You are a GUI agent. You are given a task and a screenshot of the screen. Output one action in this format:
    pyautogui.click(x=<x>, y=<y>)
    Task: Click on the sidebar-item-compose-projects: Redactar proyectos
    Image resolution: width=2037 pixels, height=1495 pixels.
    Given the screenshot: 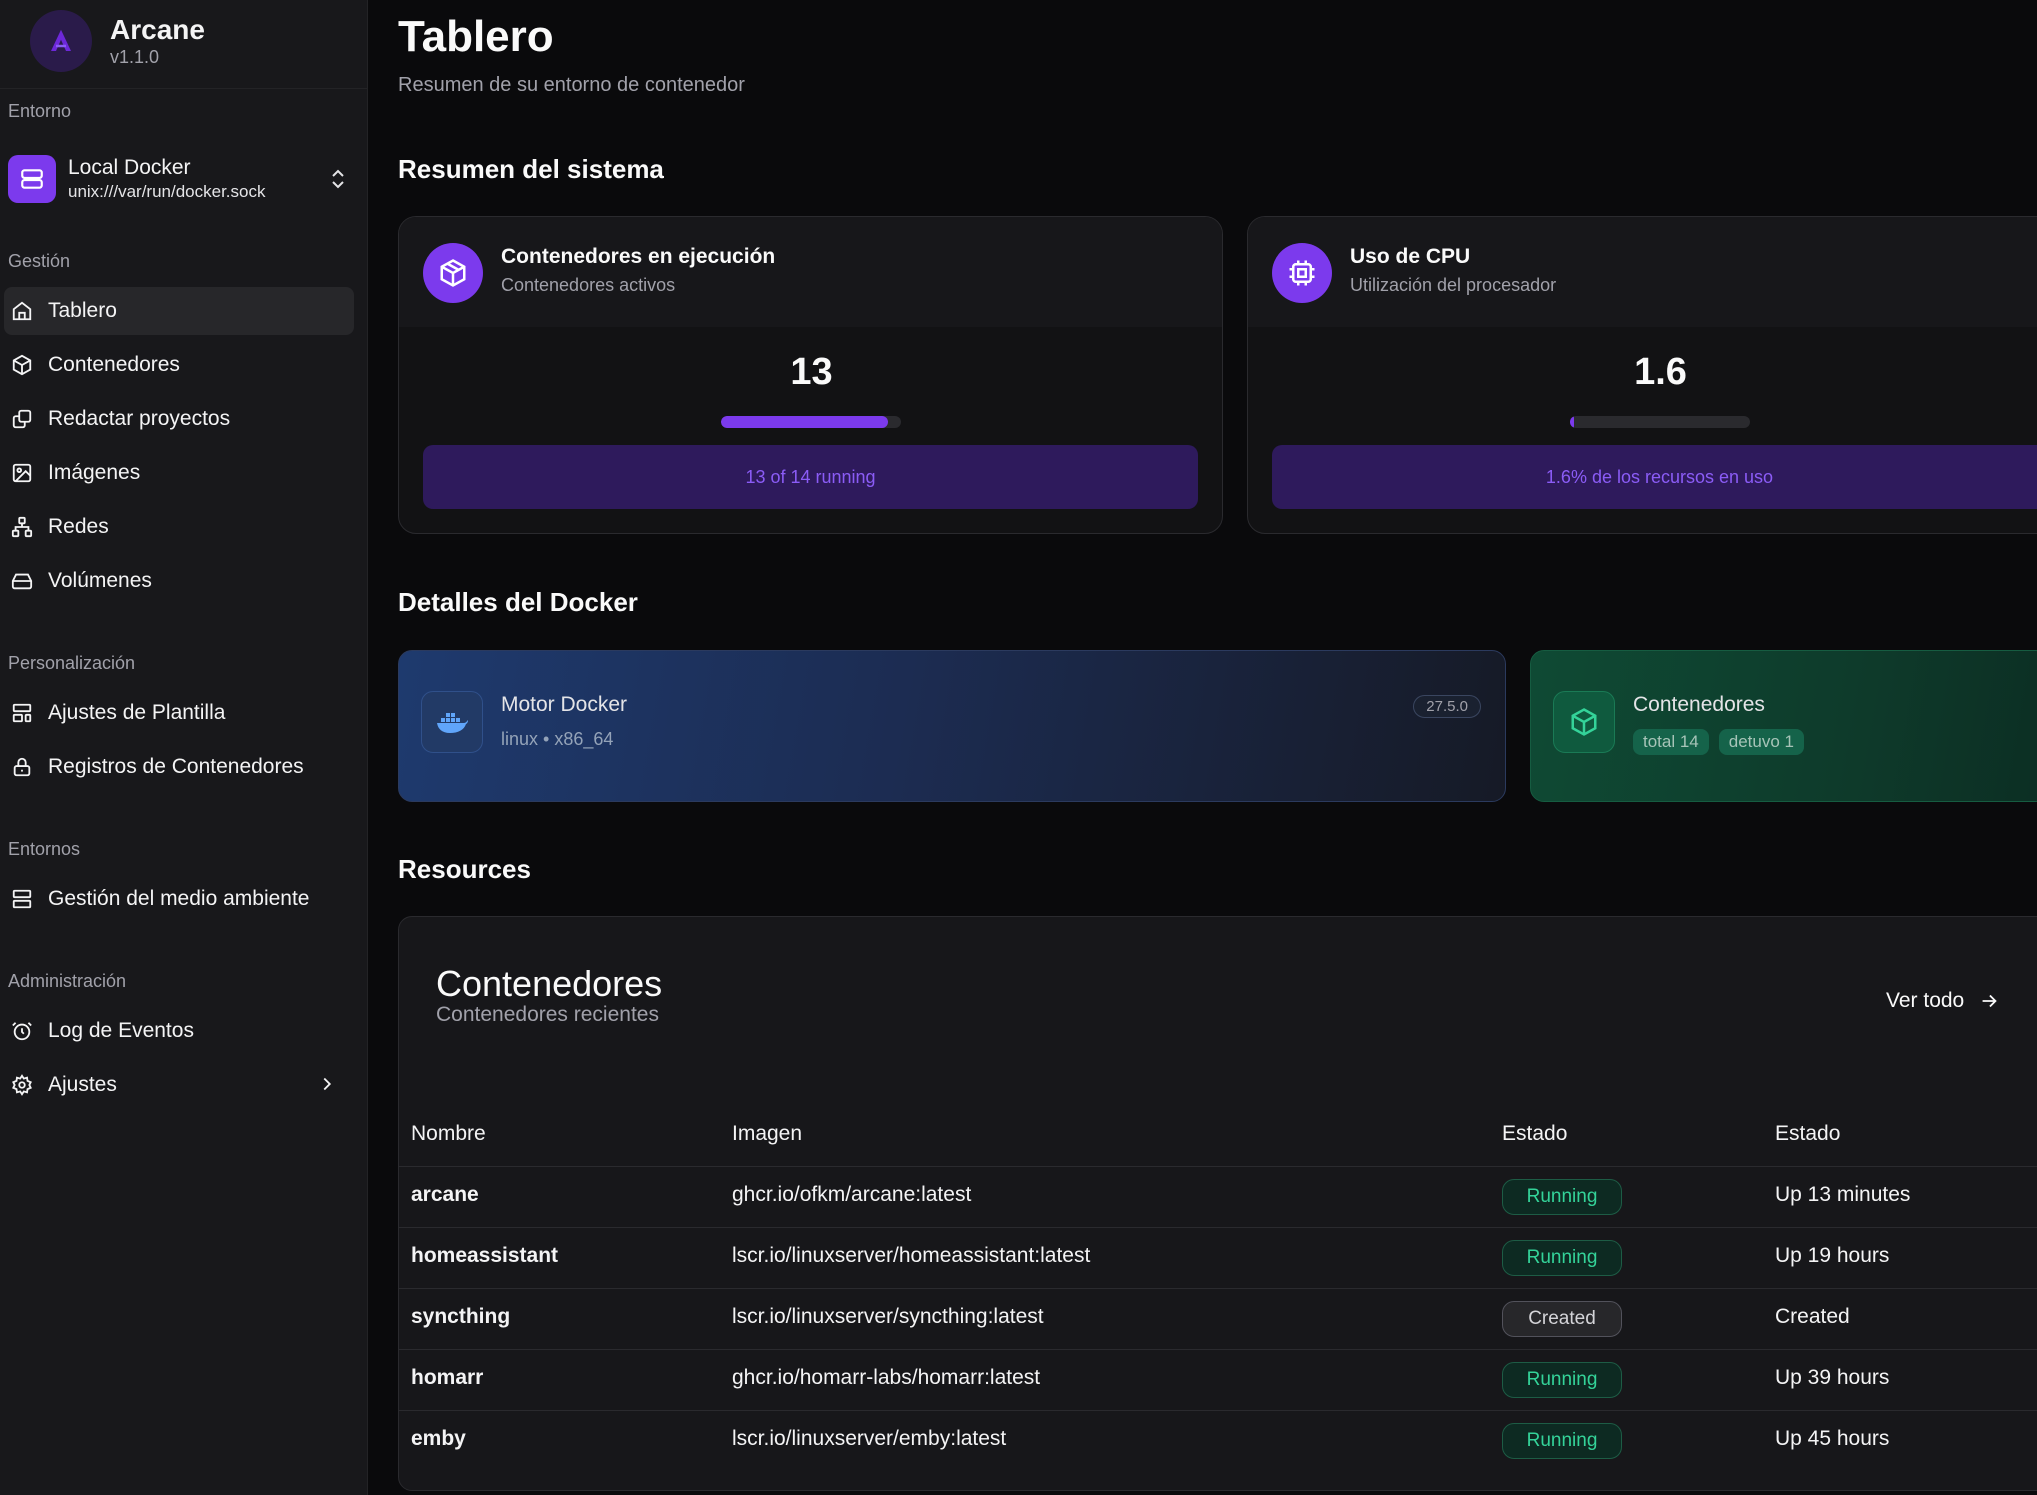 What is the action you would take?
    pyautogui.click(x=179, y=419)
    